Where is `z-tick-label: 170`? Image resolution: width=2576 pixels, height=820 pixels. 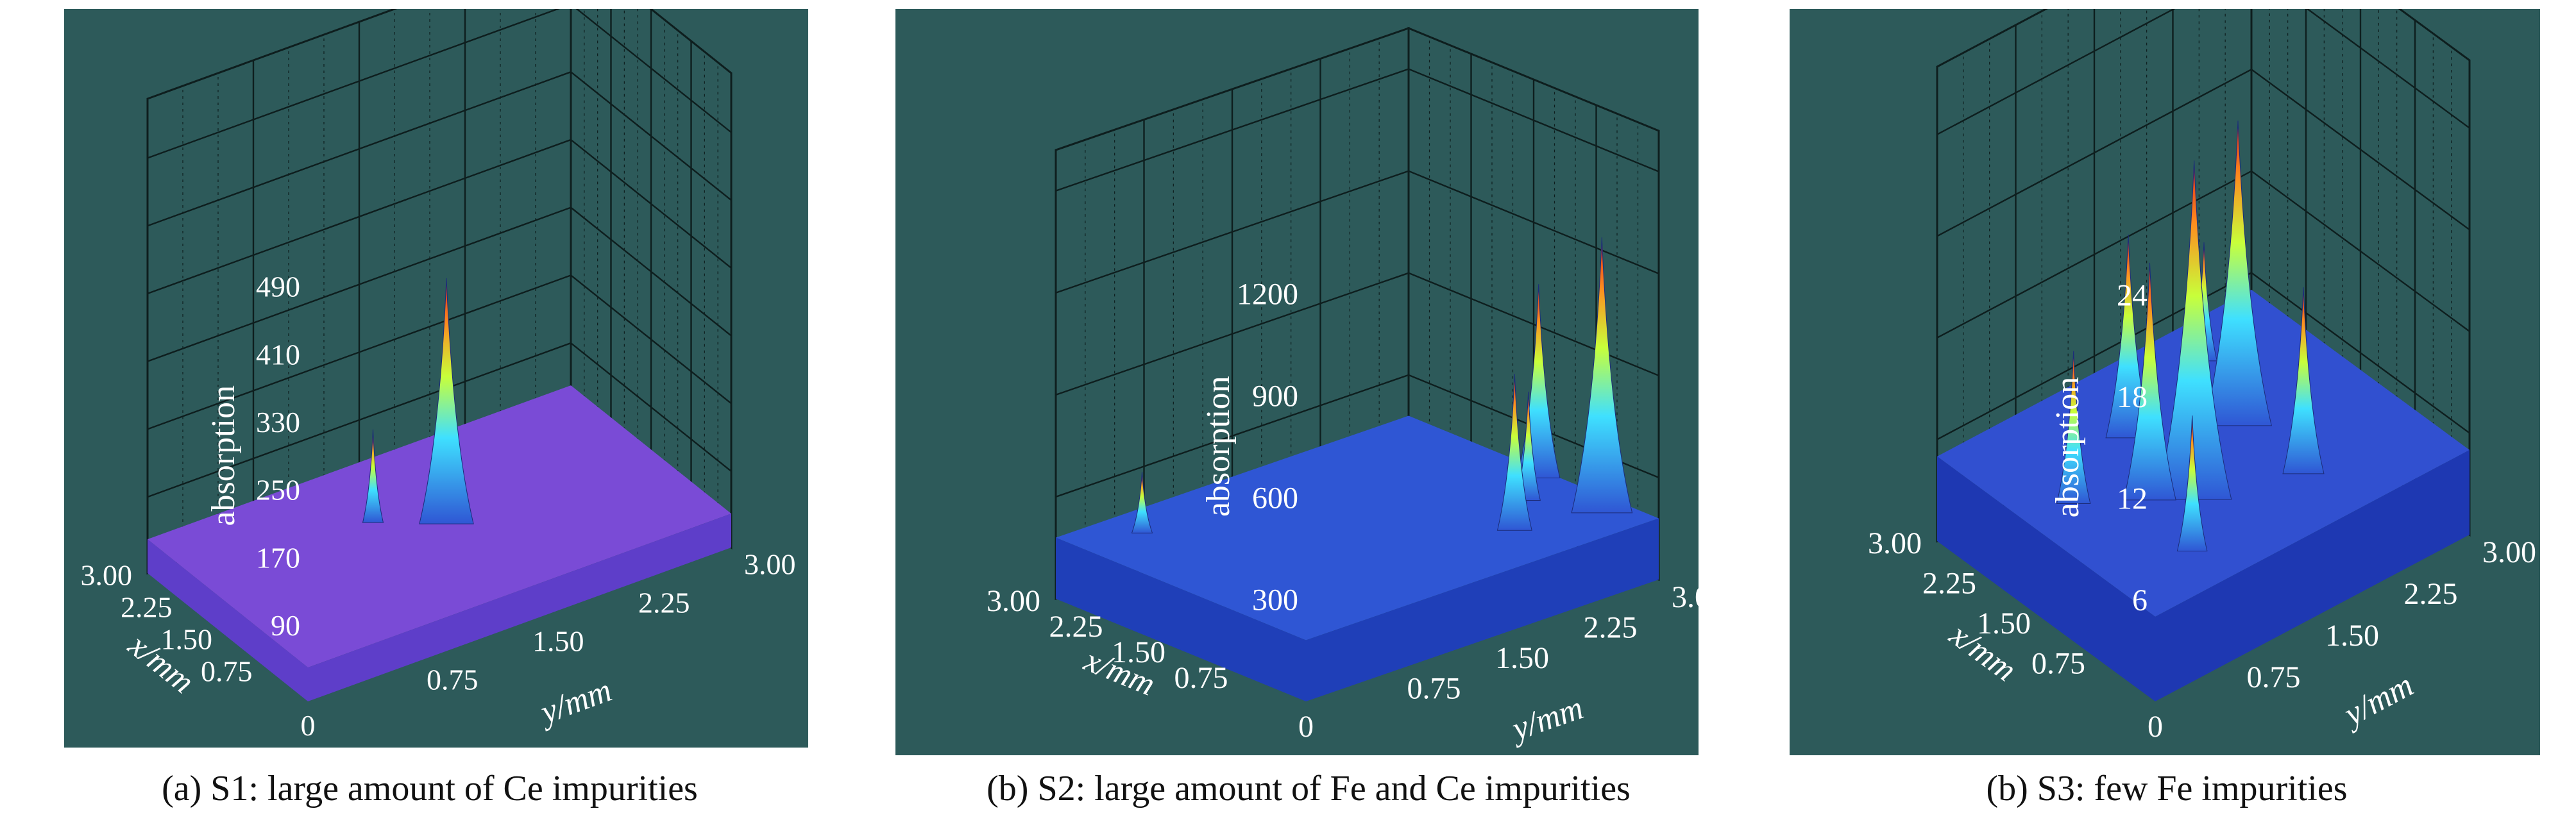
z-tick-label: 170 is located at coordinates (278, 557).